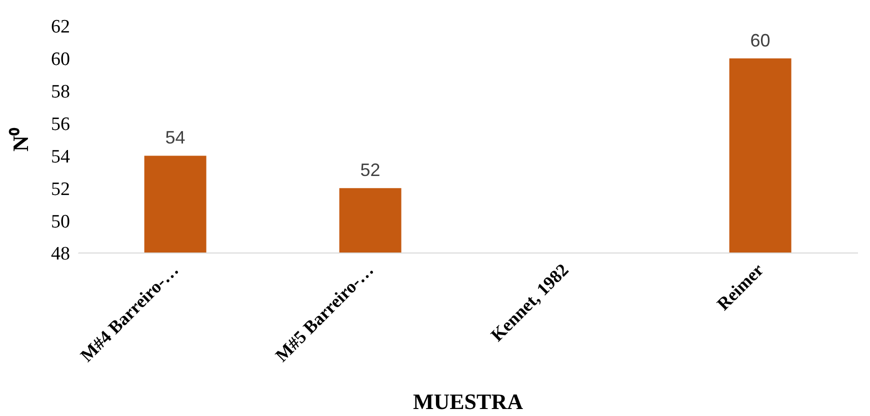  What do you see at coordinates (60, 125) in the screenshot?
I see `y-tick-label: 56` at bounding box center [60, 125].